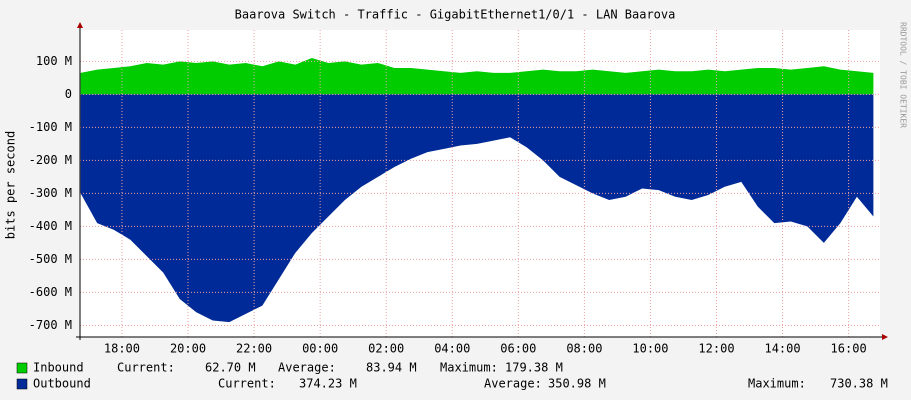 Image resolution: width=911 pixels, height=400 pixels. Describe the element at coordinates (50, 127) in the screenshot. I see `y-tick-label: -100 M` at that location.